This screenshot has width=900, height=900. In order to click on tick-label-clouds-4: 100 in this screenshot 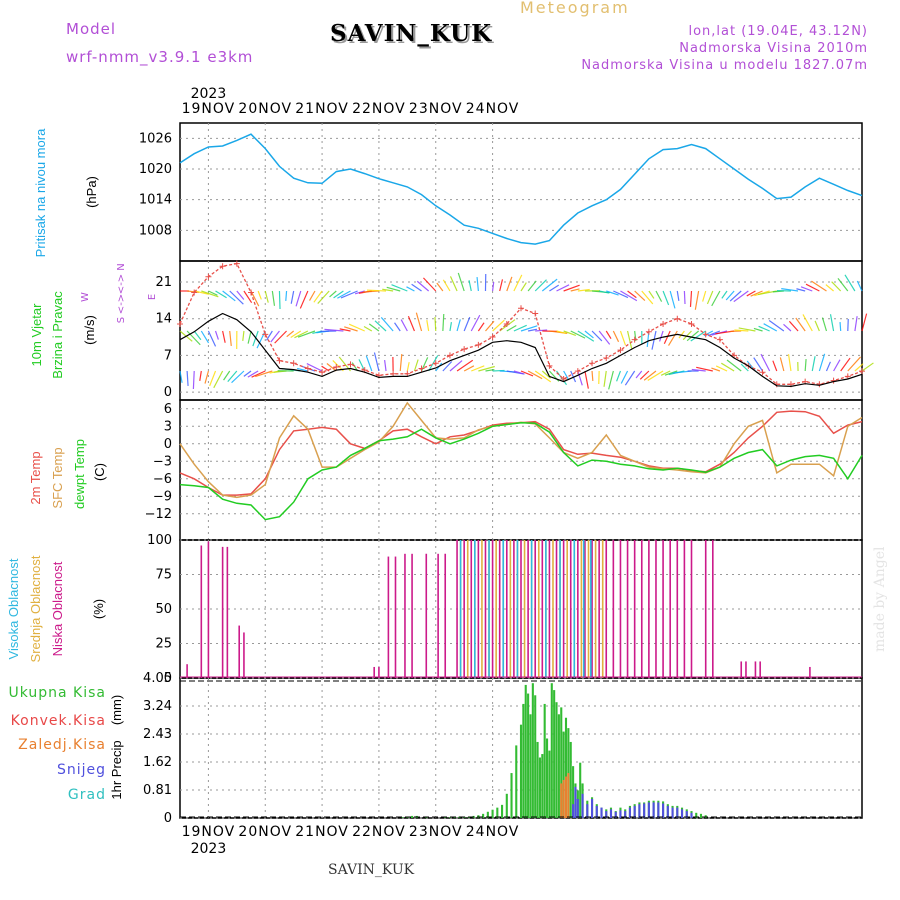, I will do `click(159, 540)`.